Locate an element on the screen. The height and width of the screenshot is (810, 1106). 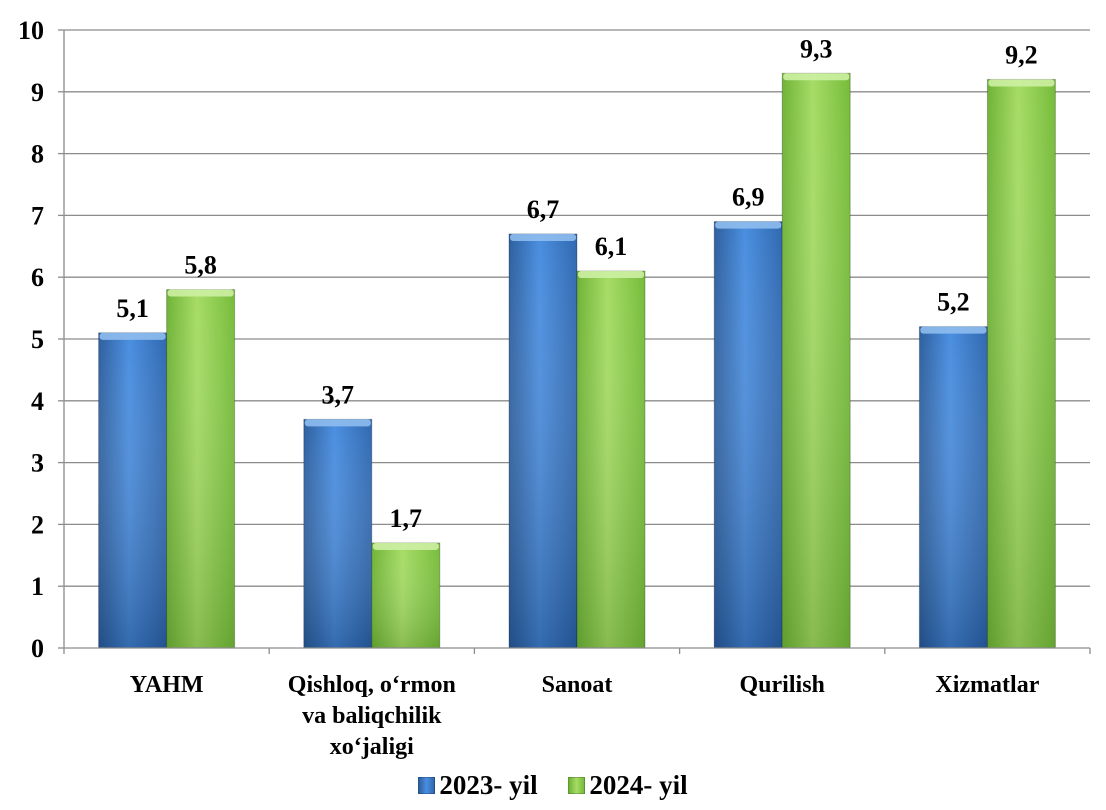
x-category-label: va baliqchilik is located at coordinates (372, 716).